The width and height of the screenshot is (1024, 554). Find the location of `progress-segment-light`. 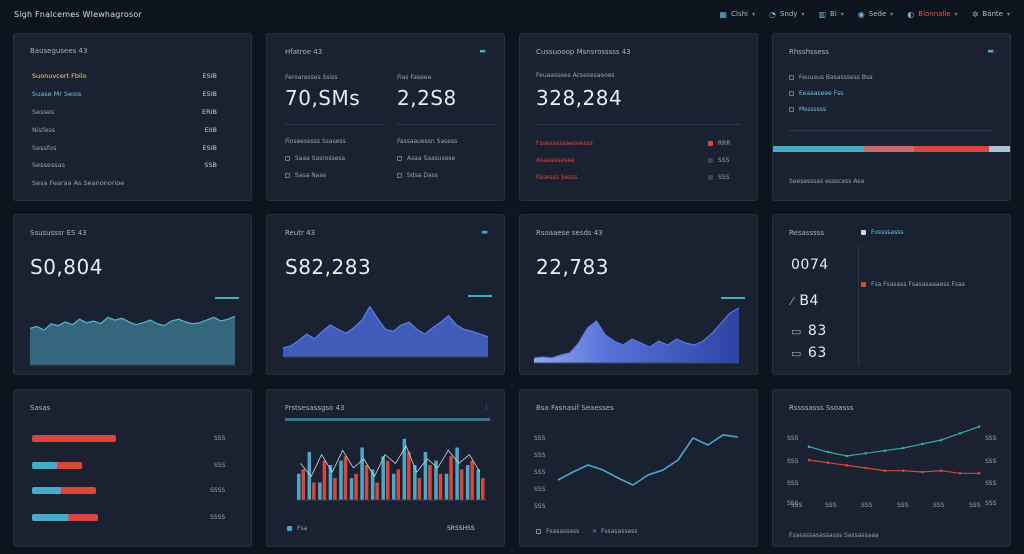

progress-segment-light is located at coordinates (999, 149).